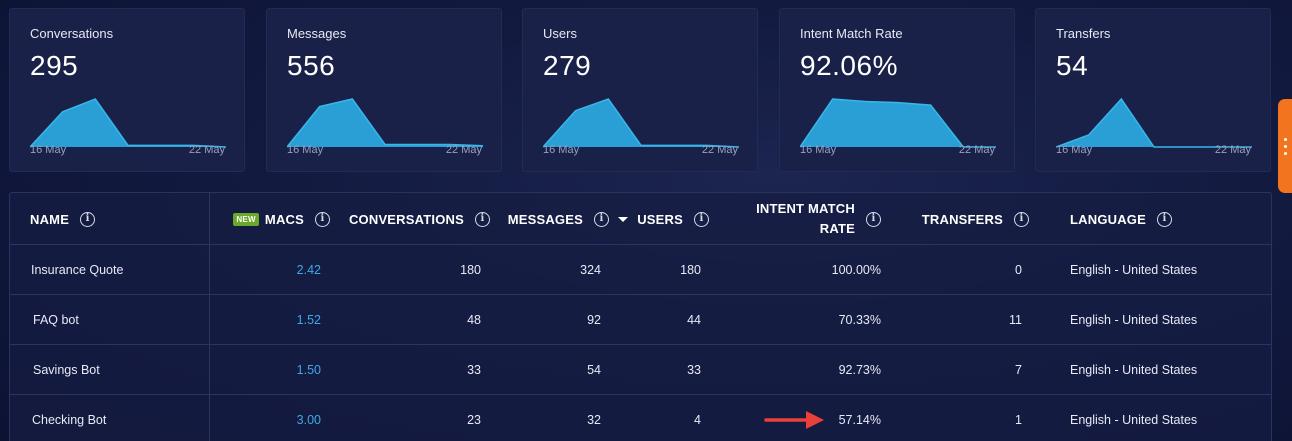 This screenshot has height=441, width=1292. I want to click on users-cell: 33, so click(694, 370).